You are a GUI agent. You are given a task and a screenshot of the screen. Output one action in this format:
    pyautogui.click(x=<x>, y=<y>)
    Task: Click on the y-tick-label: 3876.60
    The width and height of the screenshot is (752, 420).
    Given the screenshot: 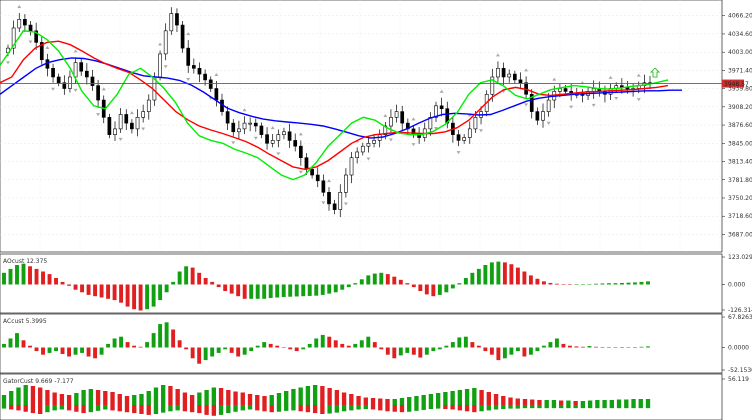 What is the action you would take?
    pyautogui.click(x=740, y=125)
    